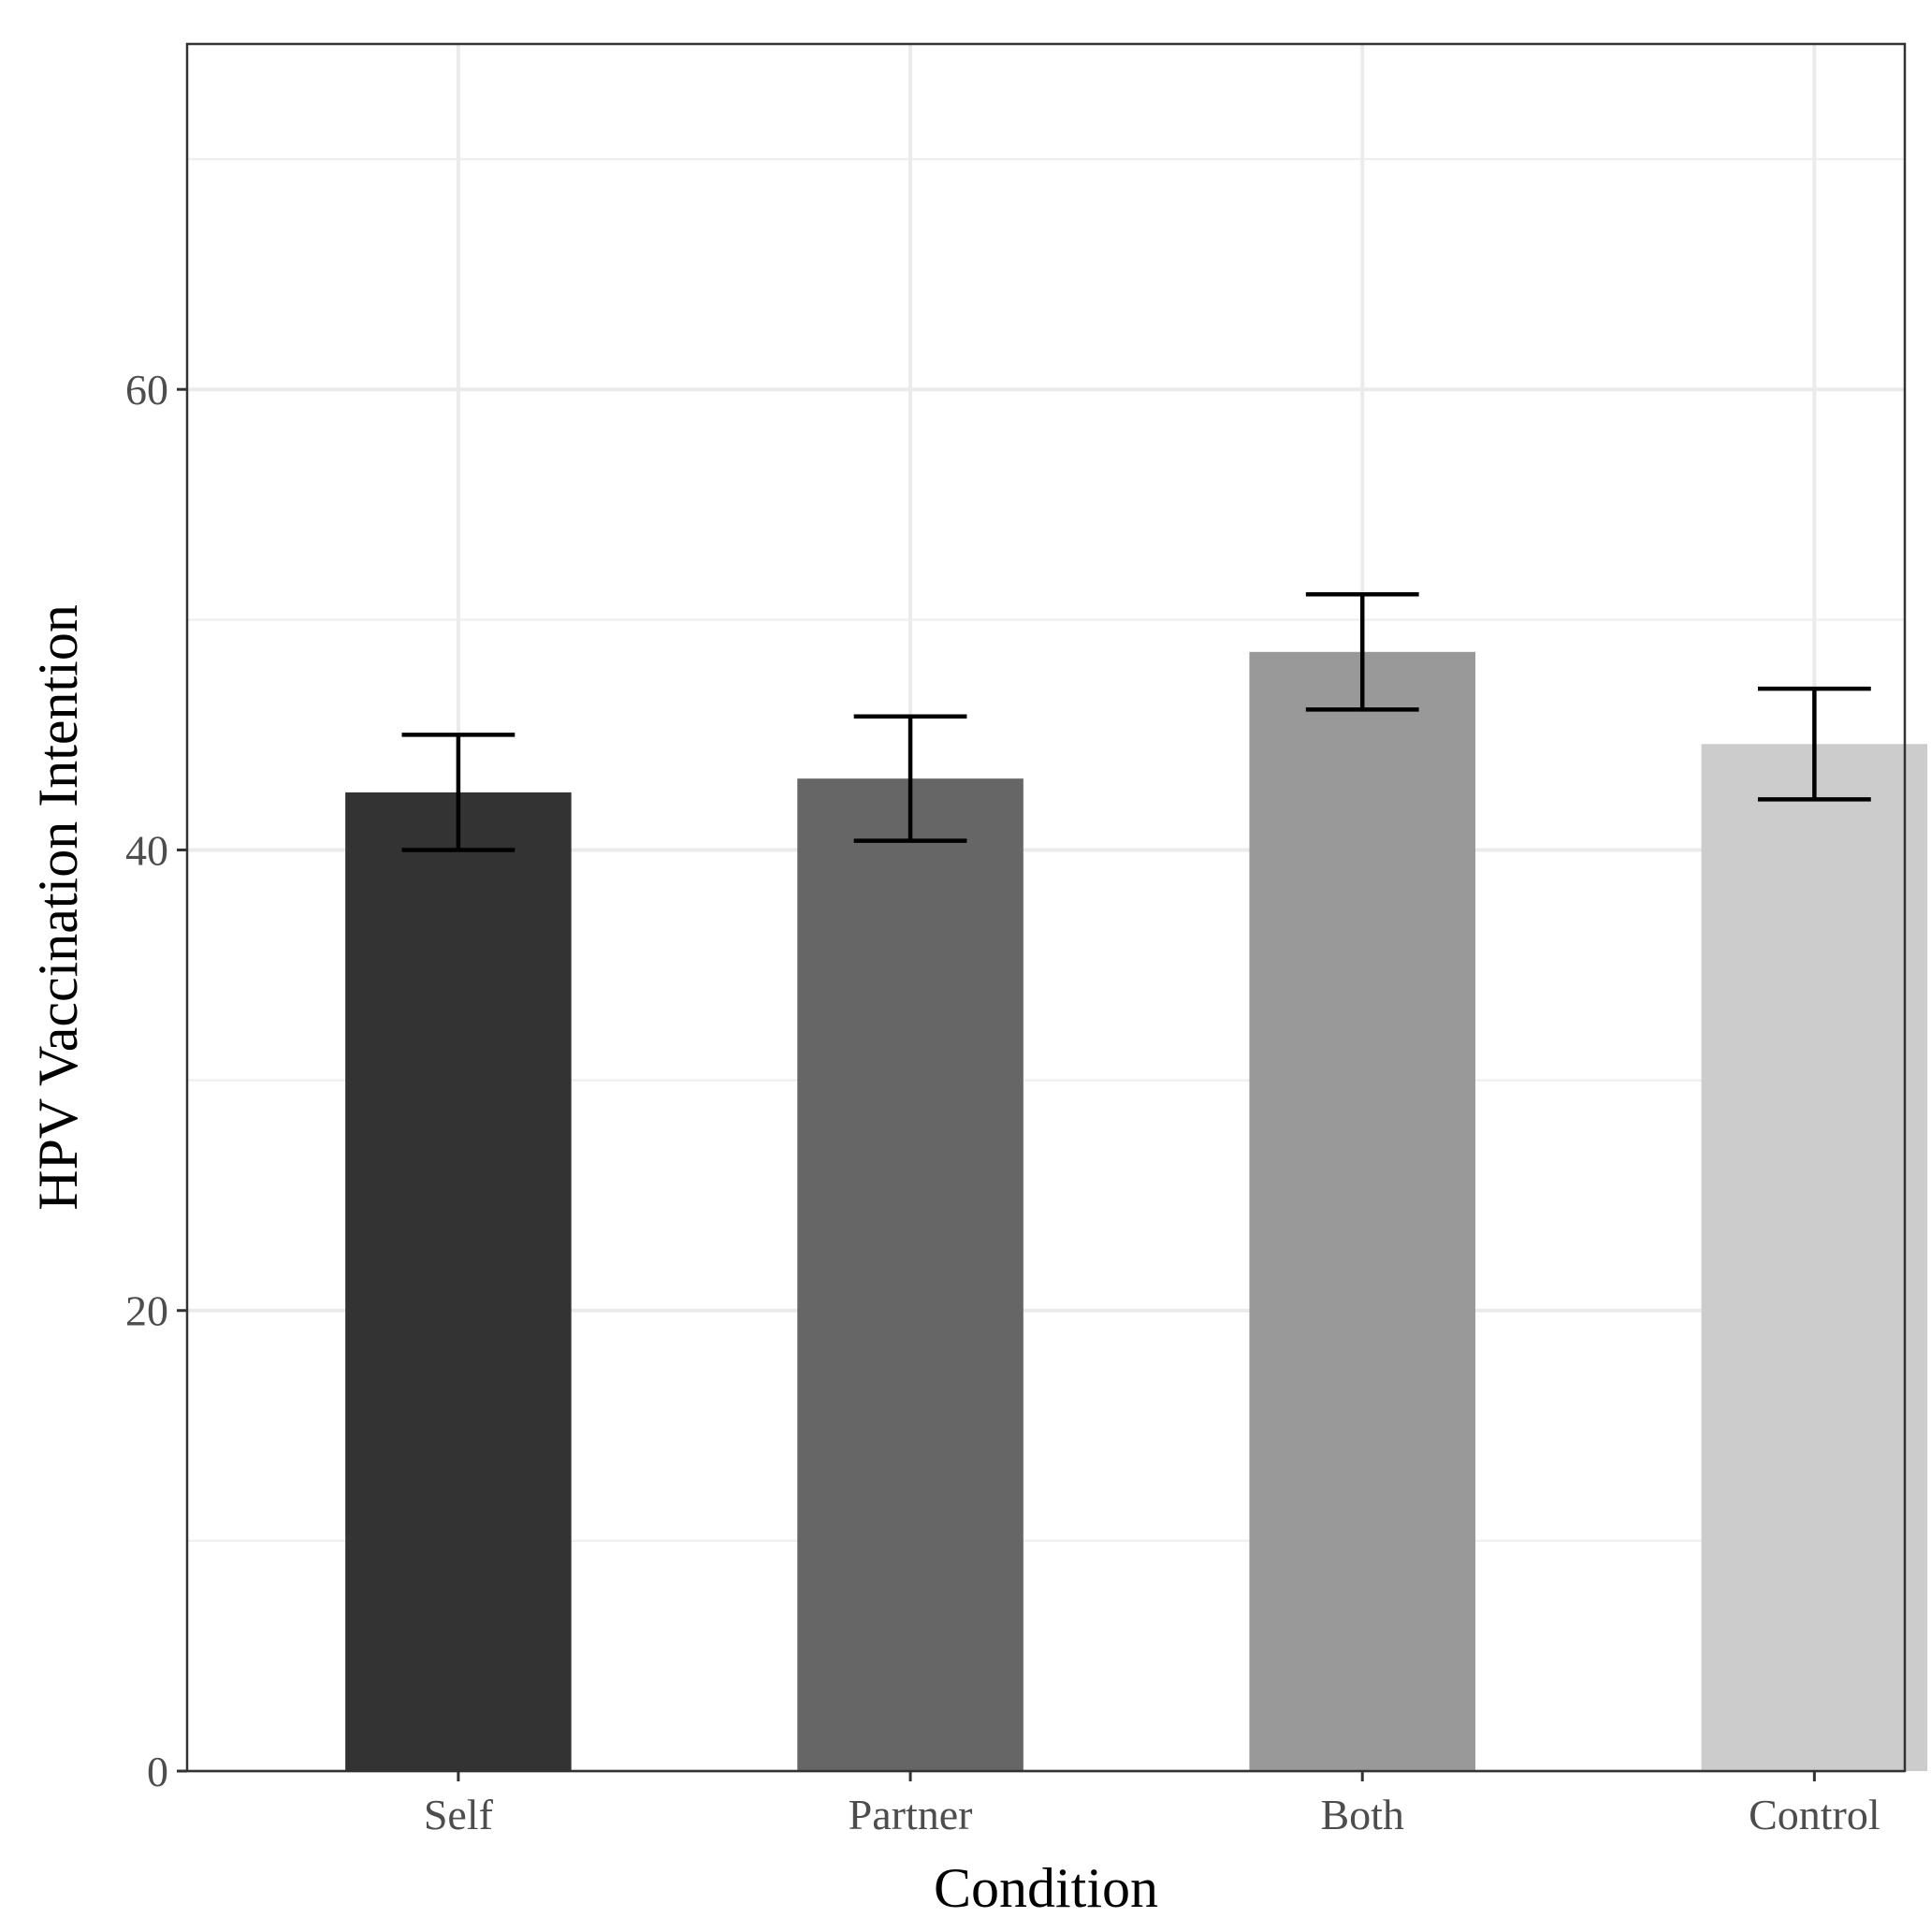 This screenshot has height=1932, width=1931. Describe the element at coordinates (1362, 652) in the screenshot. I see `error-bar-both` at that location.